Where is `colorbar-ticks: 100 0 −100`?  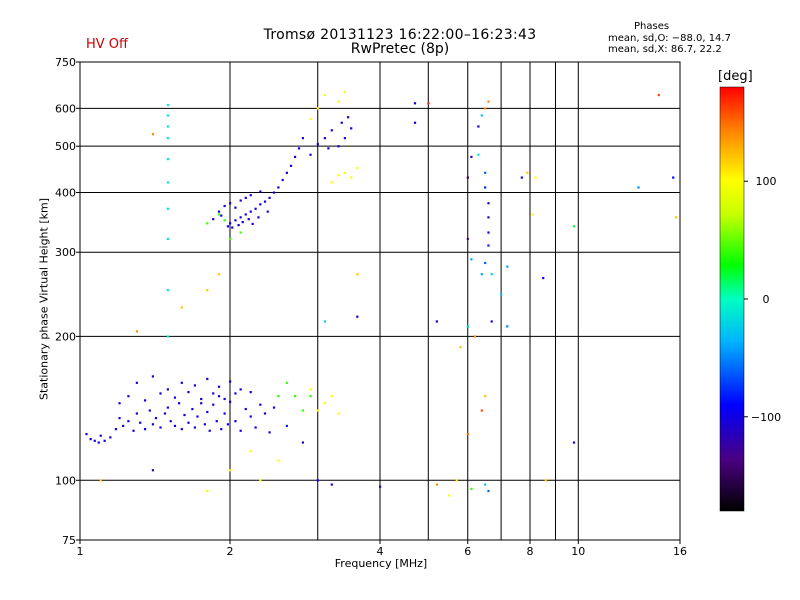
colorbar-ticks: 100 0 −100 is located at coordinates (762, 299).